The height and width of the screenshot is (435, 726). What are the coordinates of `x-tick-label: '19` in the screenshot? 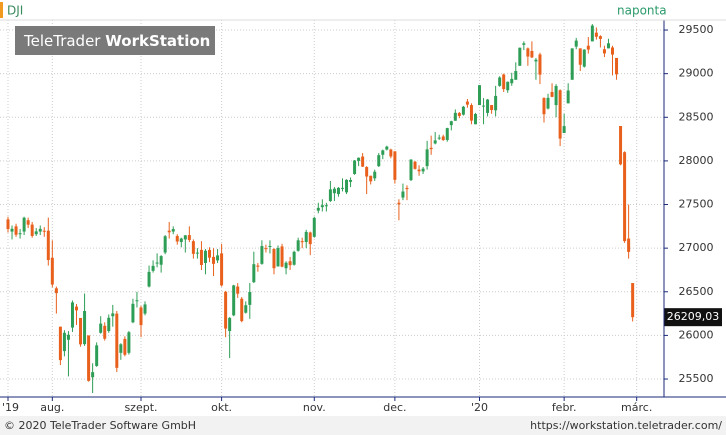 It's located at (10, 407).